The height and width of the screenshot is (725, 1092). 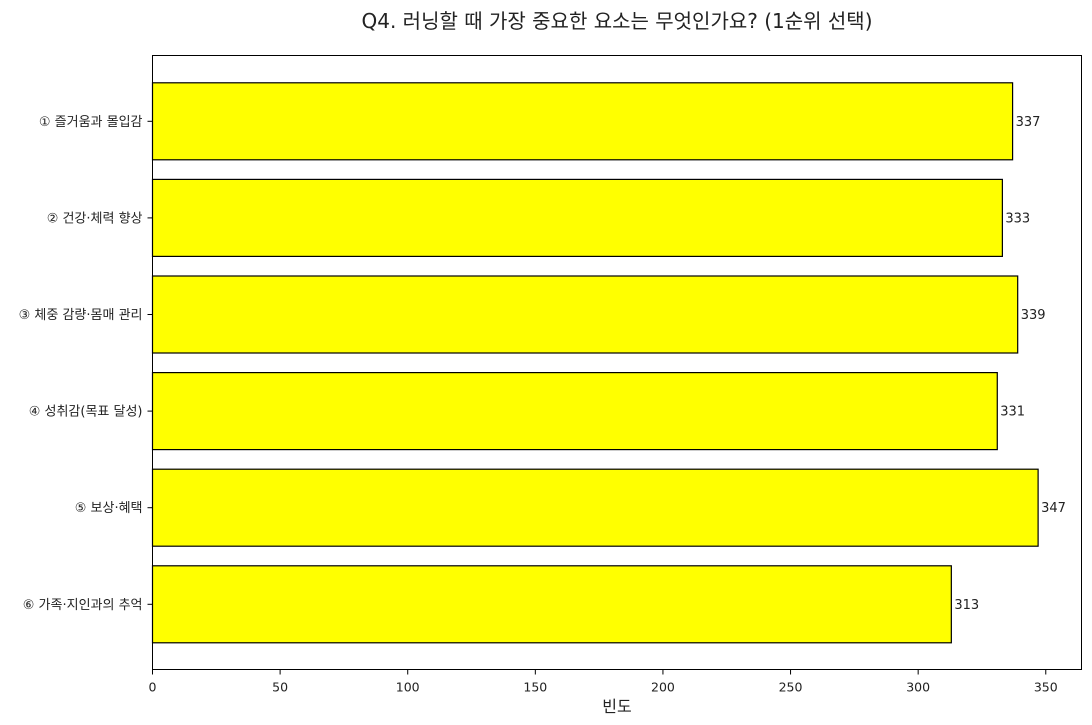 What do you see at coordinates (86, 412) in the screenshot?
I see `category-label-4: ④ 성취감(목표 달성)` at bounding box center [86, 412].